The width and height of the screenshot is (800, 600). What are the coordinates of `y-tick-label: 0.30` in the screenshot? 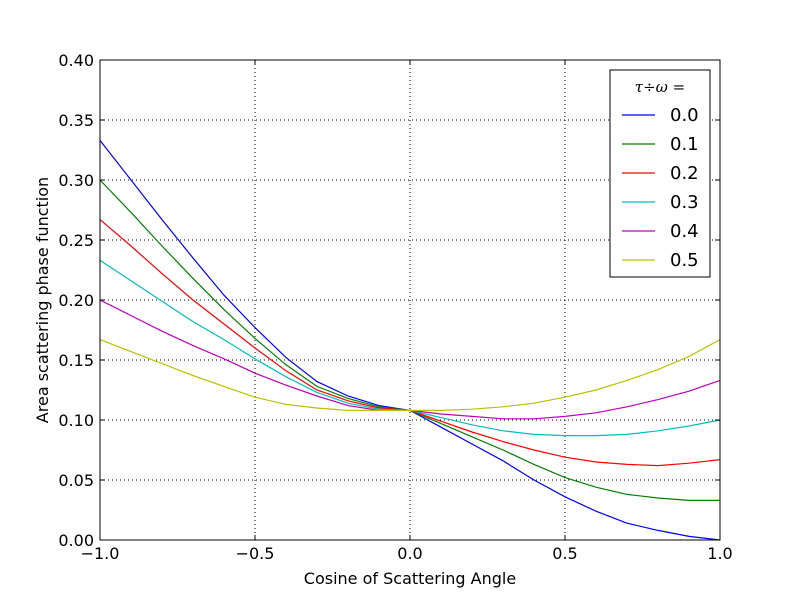 It's located at (76, 180).